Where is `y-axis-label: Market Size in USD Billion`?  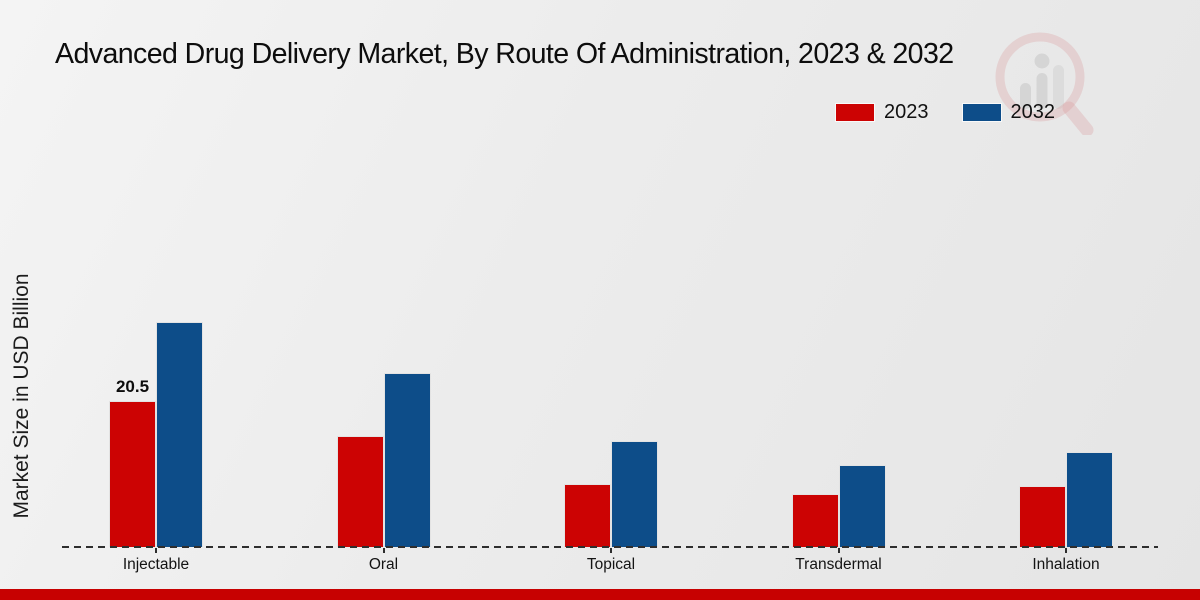 y-axis-label: Market Size in USD Billion is located at coordinates (21, 396).